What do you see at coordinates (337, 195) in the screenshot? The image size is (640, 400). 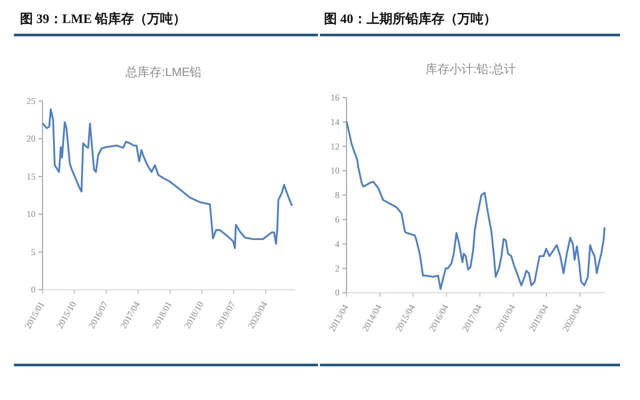 I see `y-tick-label: 8` at bounding box center [337, 195].